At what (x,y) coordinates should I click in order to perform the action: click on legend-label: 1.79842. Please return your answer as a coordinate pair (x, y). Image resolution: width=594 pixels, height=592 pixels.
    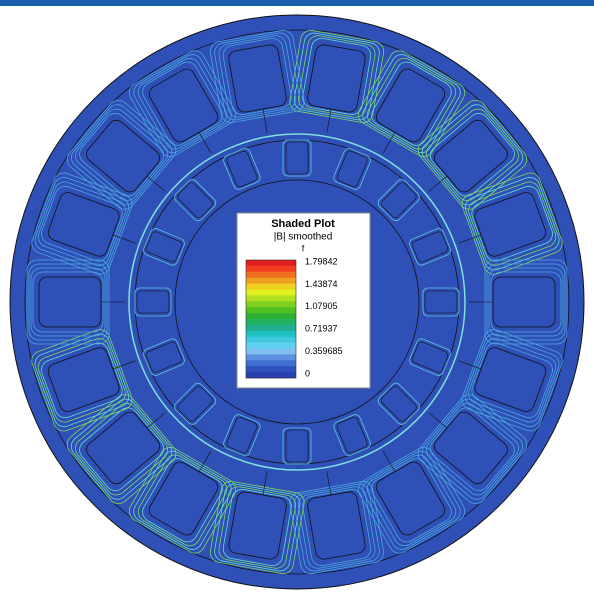
    Looking at the image, I should click on (321, 261).